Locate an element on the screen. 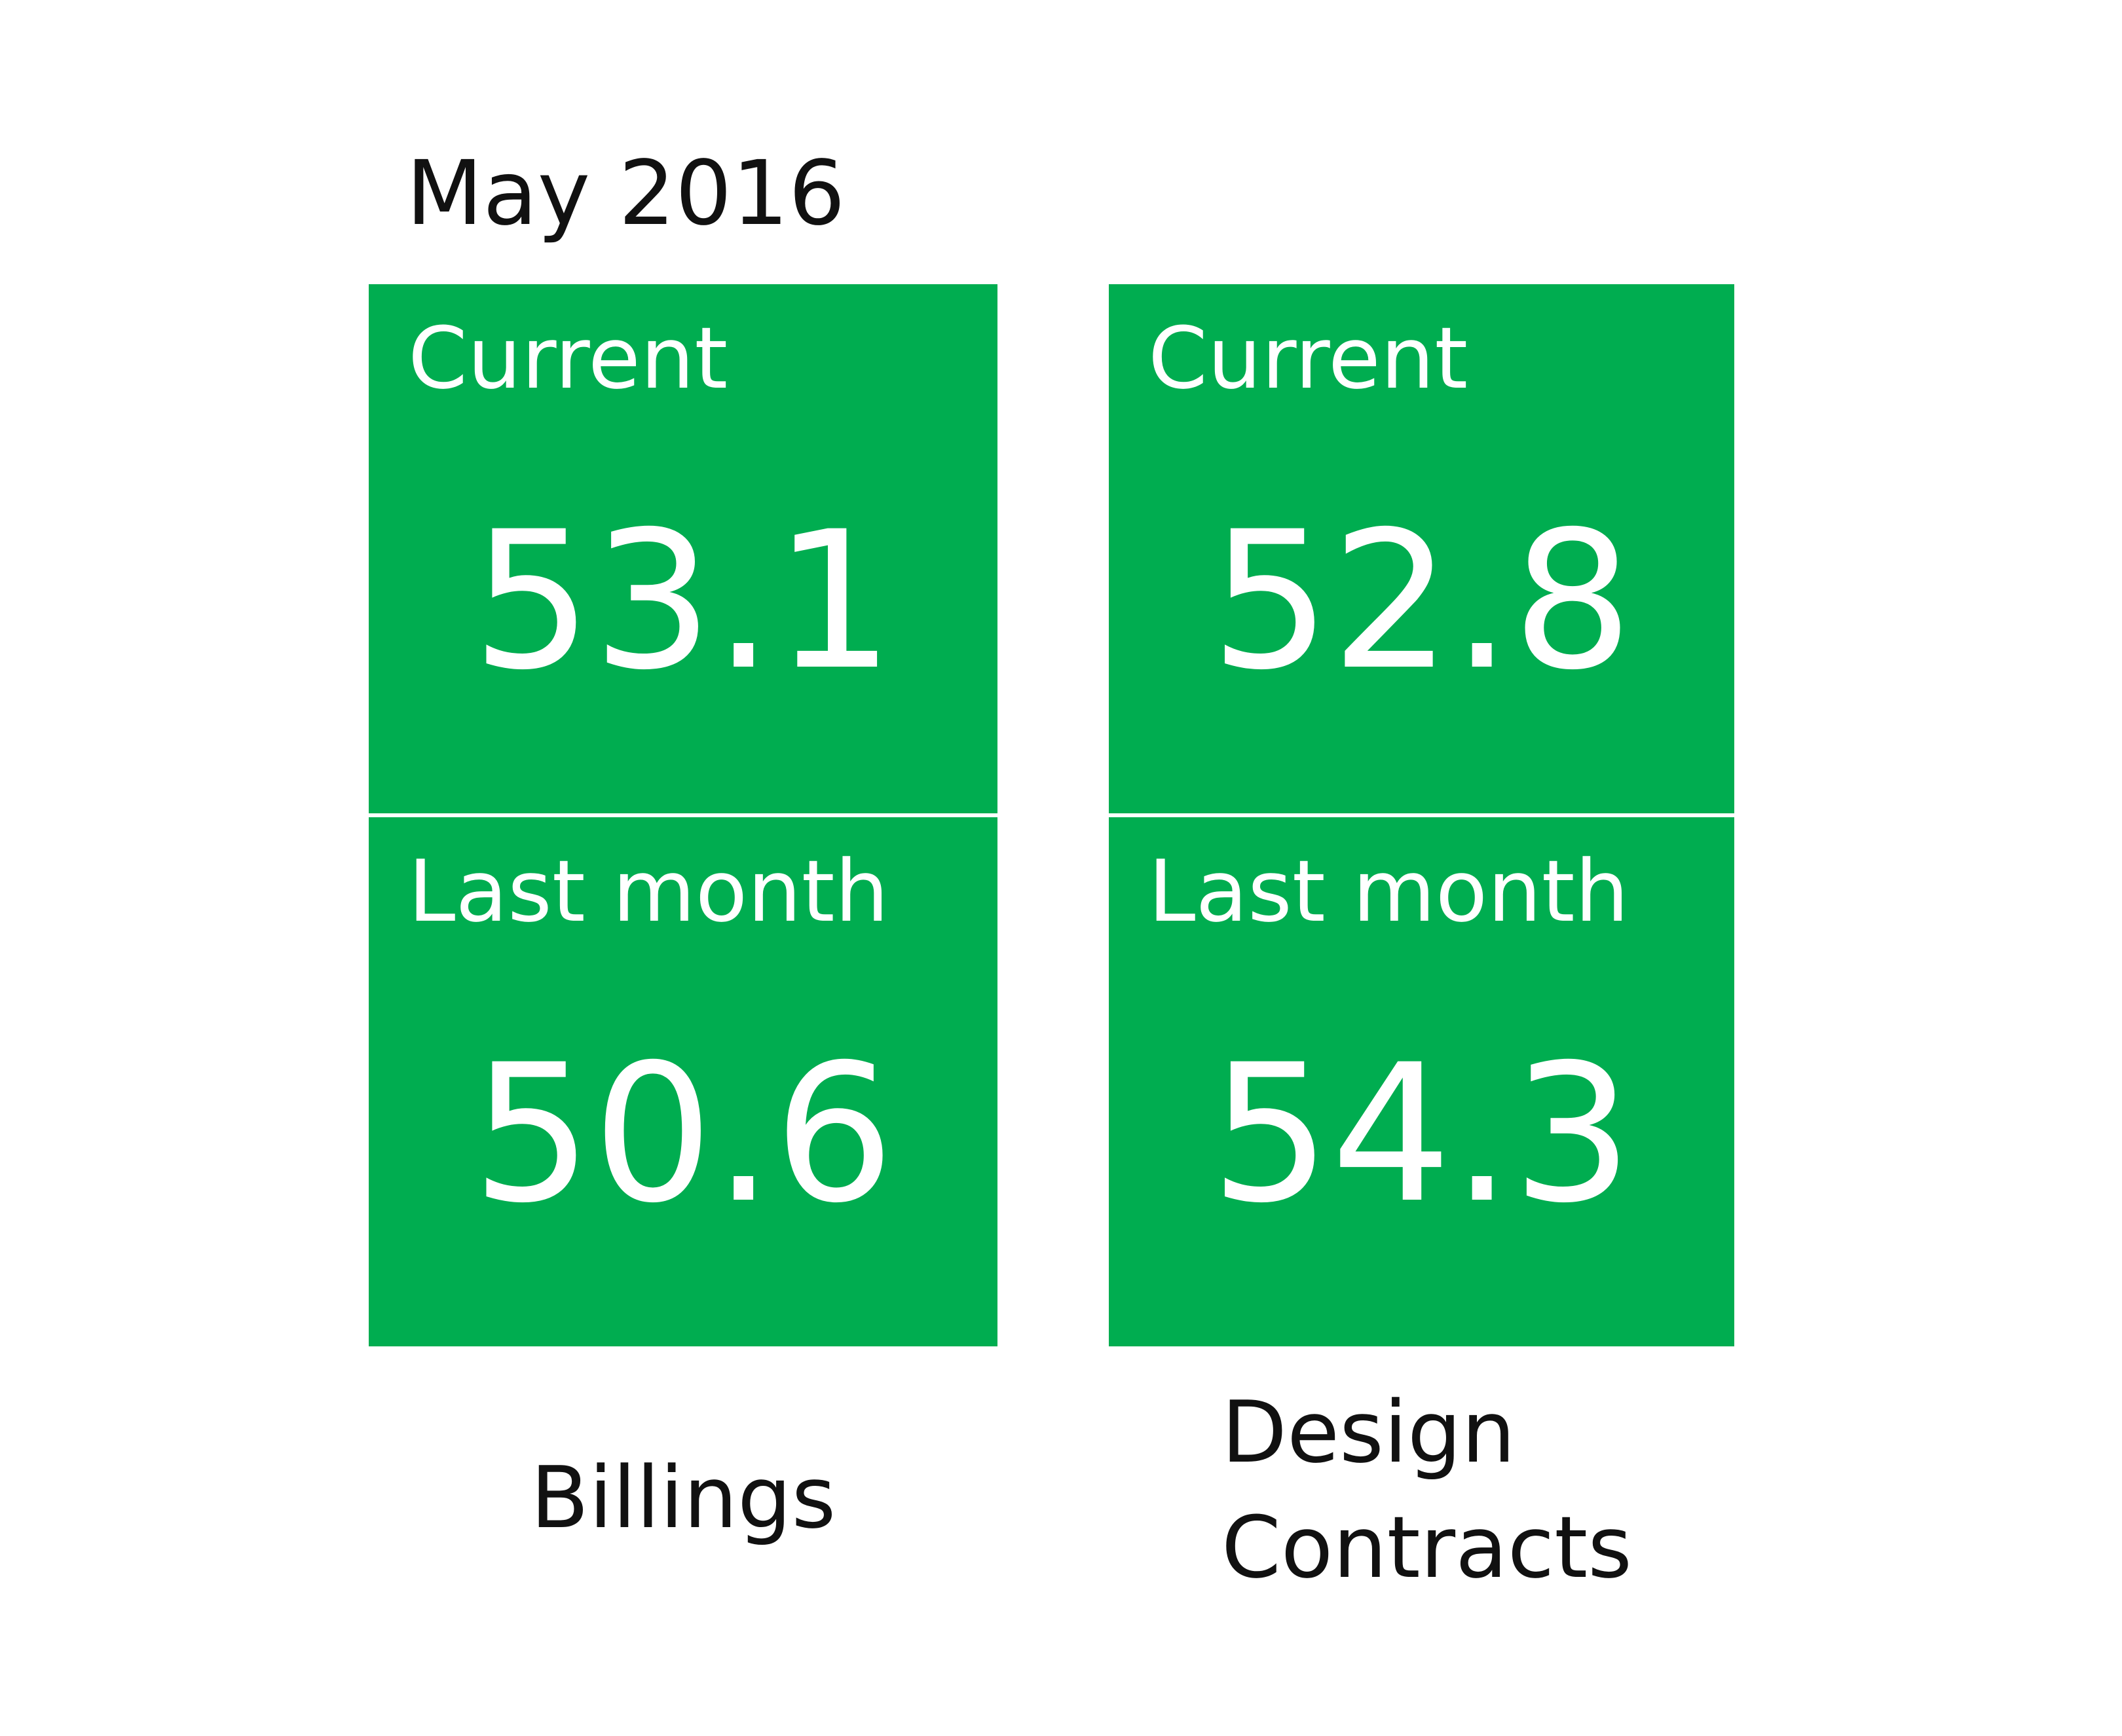 This screenshot has width=2122, height=1736. billings-current-value: 53.1 is located at coordinates (683, 601).